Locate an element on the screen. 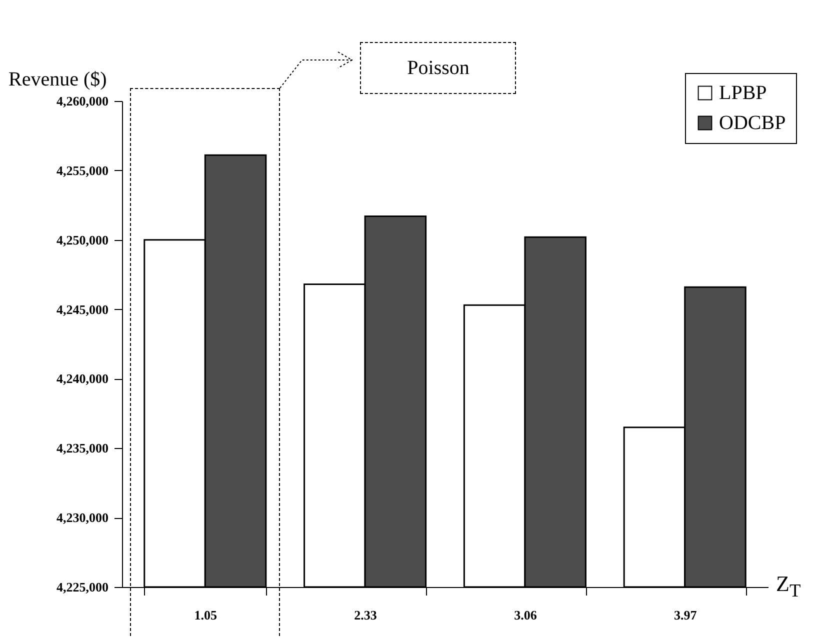 The width and height of the screenshot is (817, 639). text: Poisson is located at coordinates (438, 68).